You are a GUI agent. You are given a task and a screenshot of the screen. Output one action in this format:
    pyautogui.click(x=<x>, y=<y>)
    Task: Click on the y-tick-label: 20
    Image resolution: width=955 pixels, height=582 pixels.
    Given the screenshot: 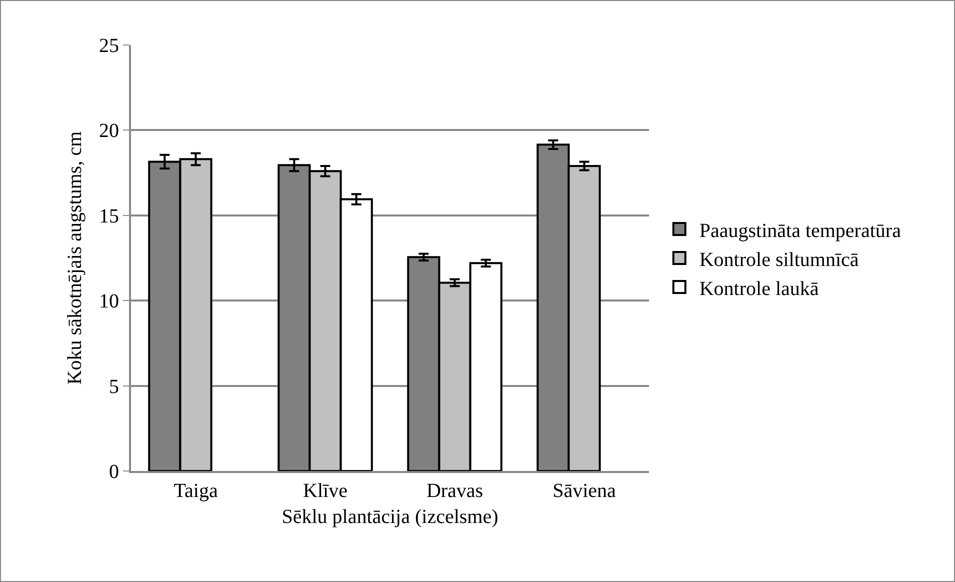 What is the action you would take?
    pyautogui.click(x=109, y=131)
    